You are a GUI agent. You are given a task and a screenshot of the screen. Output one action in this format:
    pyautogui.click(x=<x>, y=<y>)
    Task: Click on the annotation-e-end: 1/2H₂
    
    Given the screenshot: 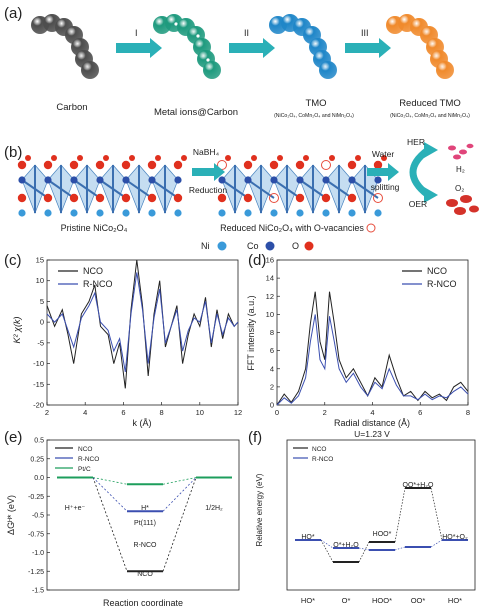 What is the action you would take?
    pyautogui.click(x=214, y=508)
    